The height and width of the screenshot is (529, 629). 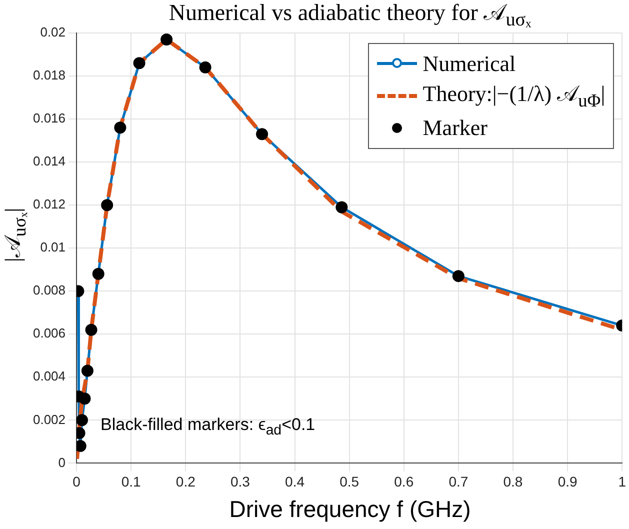 What do you see at coordinates (49, 419) in the screenshot?
I see `y-tick-label: 0.002` at bounding box center [49, 419].